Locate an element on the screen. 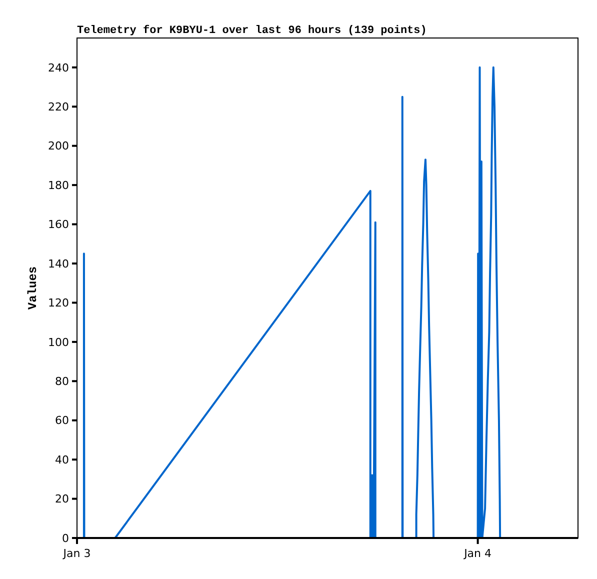 Image resolution: width=597 pixels, height=579 pixels. y-tick-label: 120 is located at coordinates (58, 303).